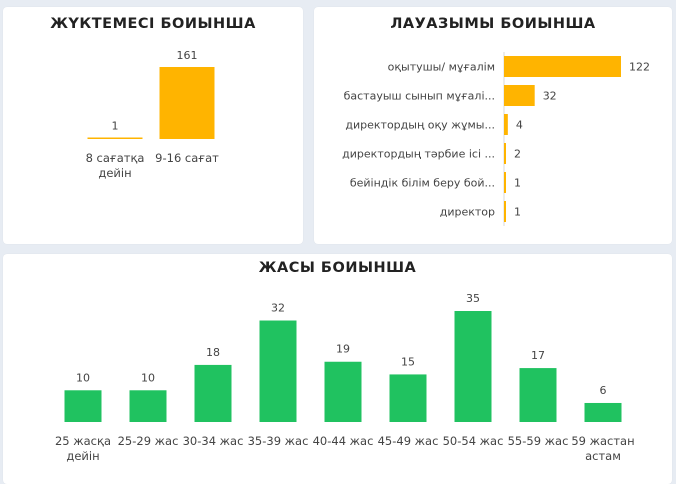  Describe the element at coordinates (473, 298) in the screenshot. I see `data-label-age-6: 35` at that location.